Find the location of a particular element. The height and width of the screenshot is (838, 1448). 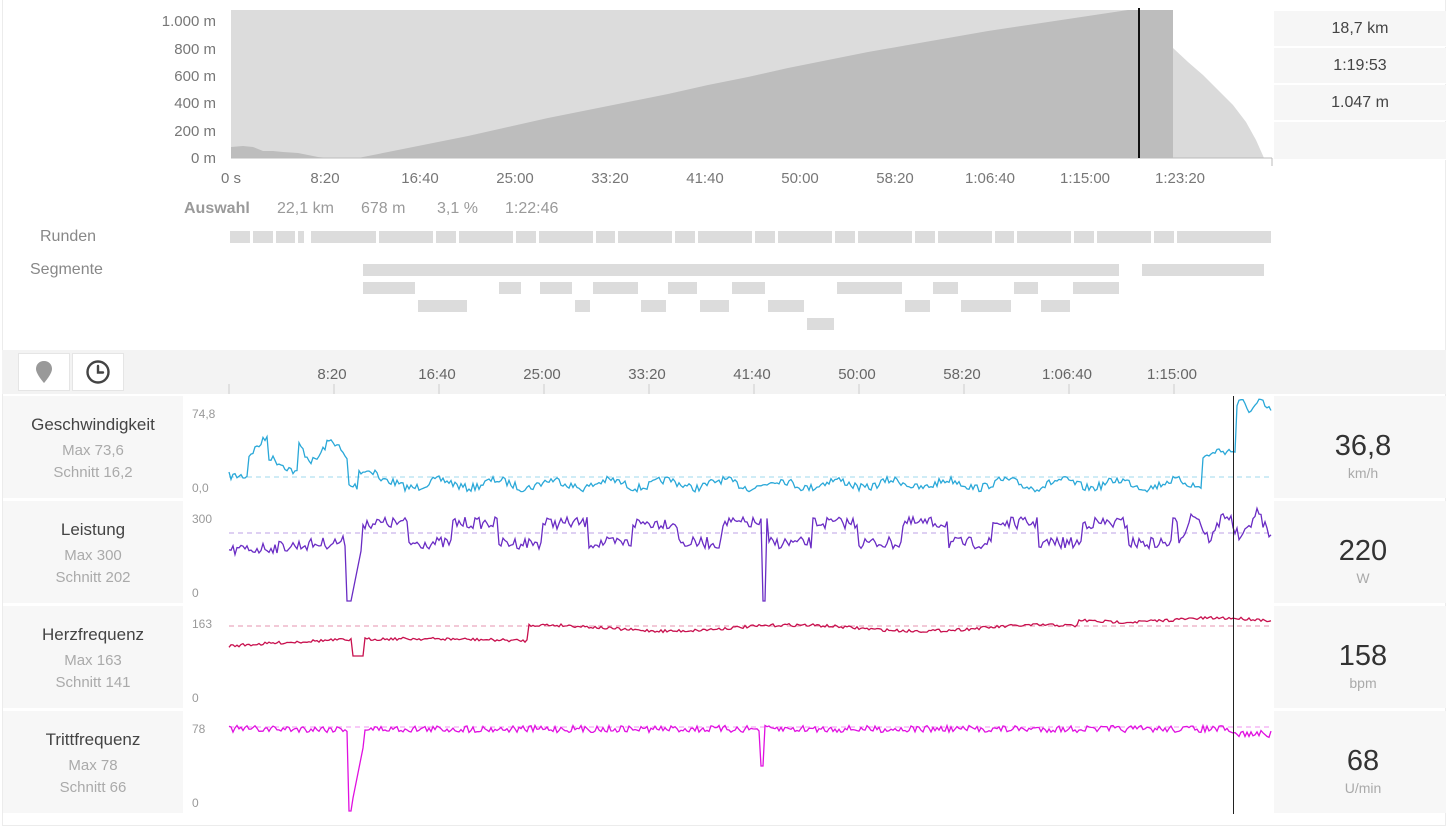

metric-scale-top: 163 is located at coordinates (202, 624).